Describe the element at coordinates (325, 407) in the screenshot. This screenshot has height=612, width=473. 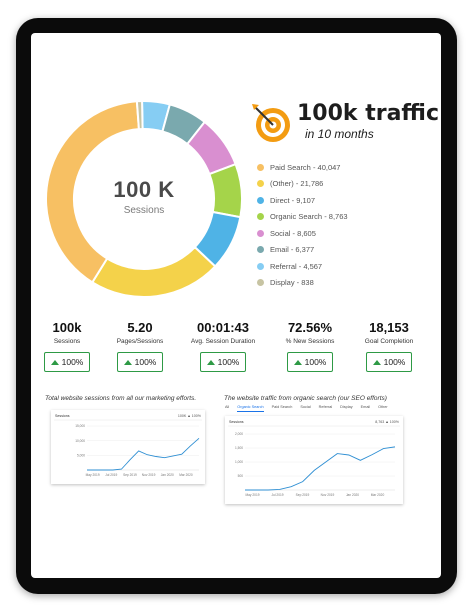
I see `channel-tab: Referral` at that location.